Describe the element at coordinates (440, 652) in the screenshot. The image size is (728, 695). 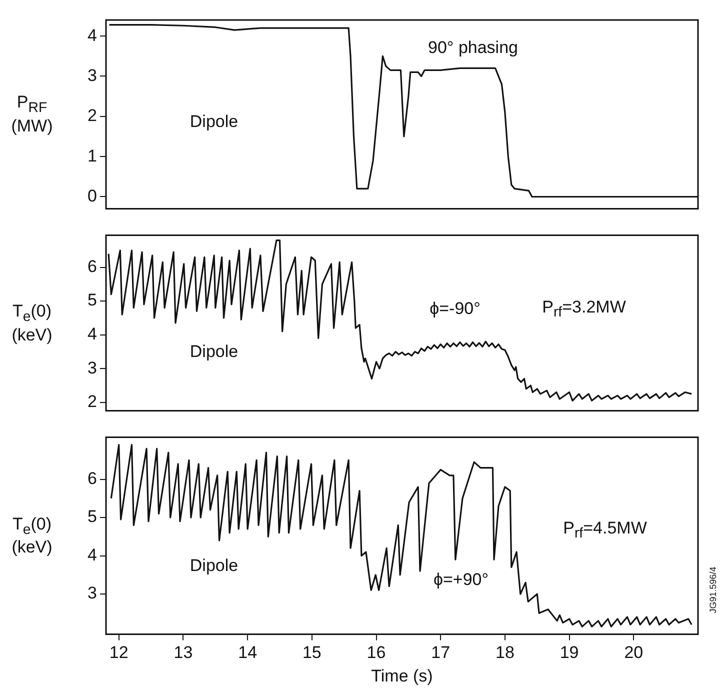
I see `x-tick-label: 17` at that location.